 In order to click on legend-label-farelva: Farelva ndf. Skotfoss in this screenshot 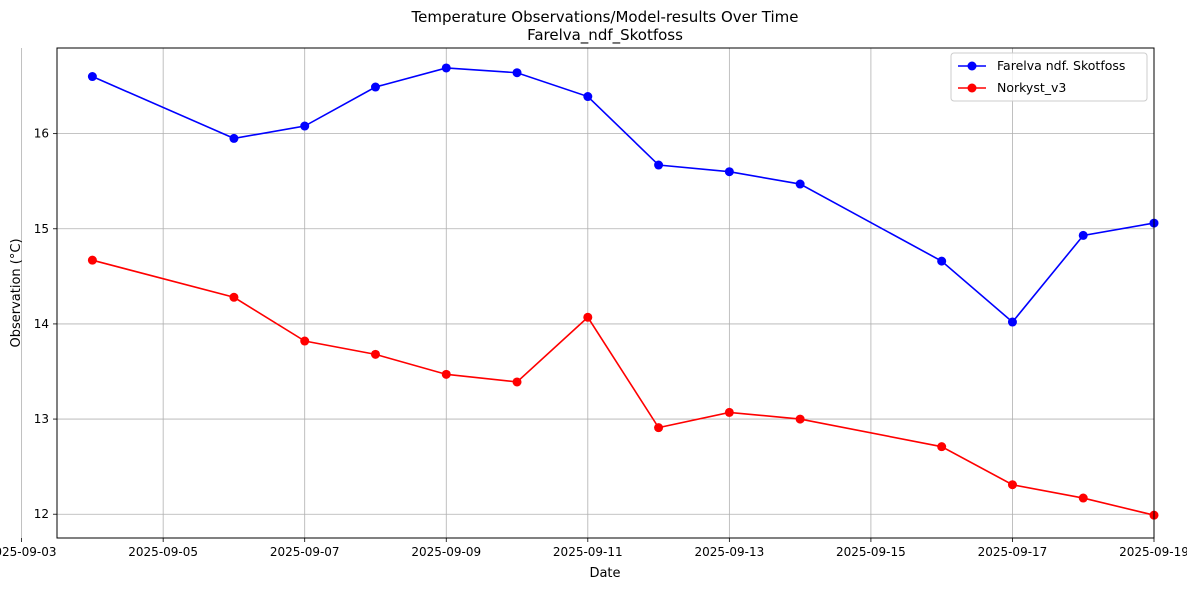, I will do `click(1061, 65)`.